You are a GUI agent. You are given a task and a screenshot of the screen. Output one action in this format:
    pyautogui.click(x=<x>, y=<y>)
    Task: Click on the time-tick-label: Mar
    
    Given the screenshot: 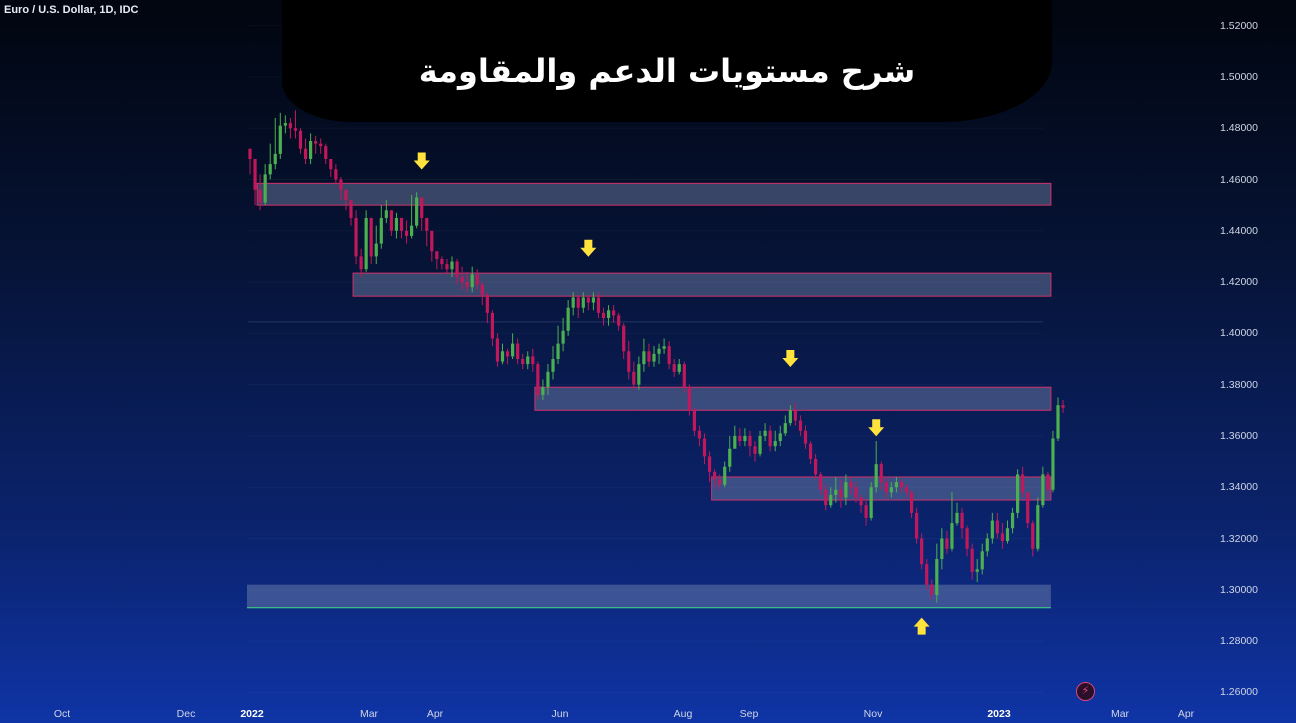 What is the action you would take?
    pyautogui.click(x=1120, y=714)
    